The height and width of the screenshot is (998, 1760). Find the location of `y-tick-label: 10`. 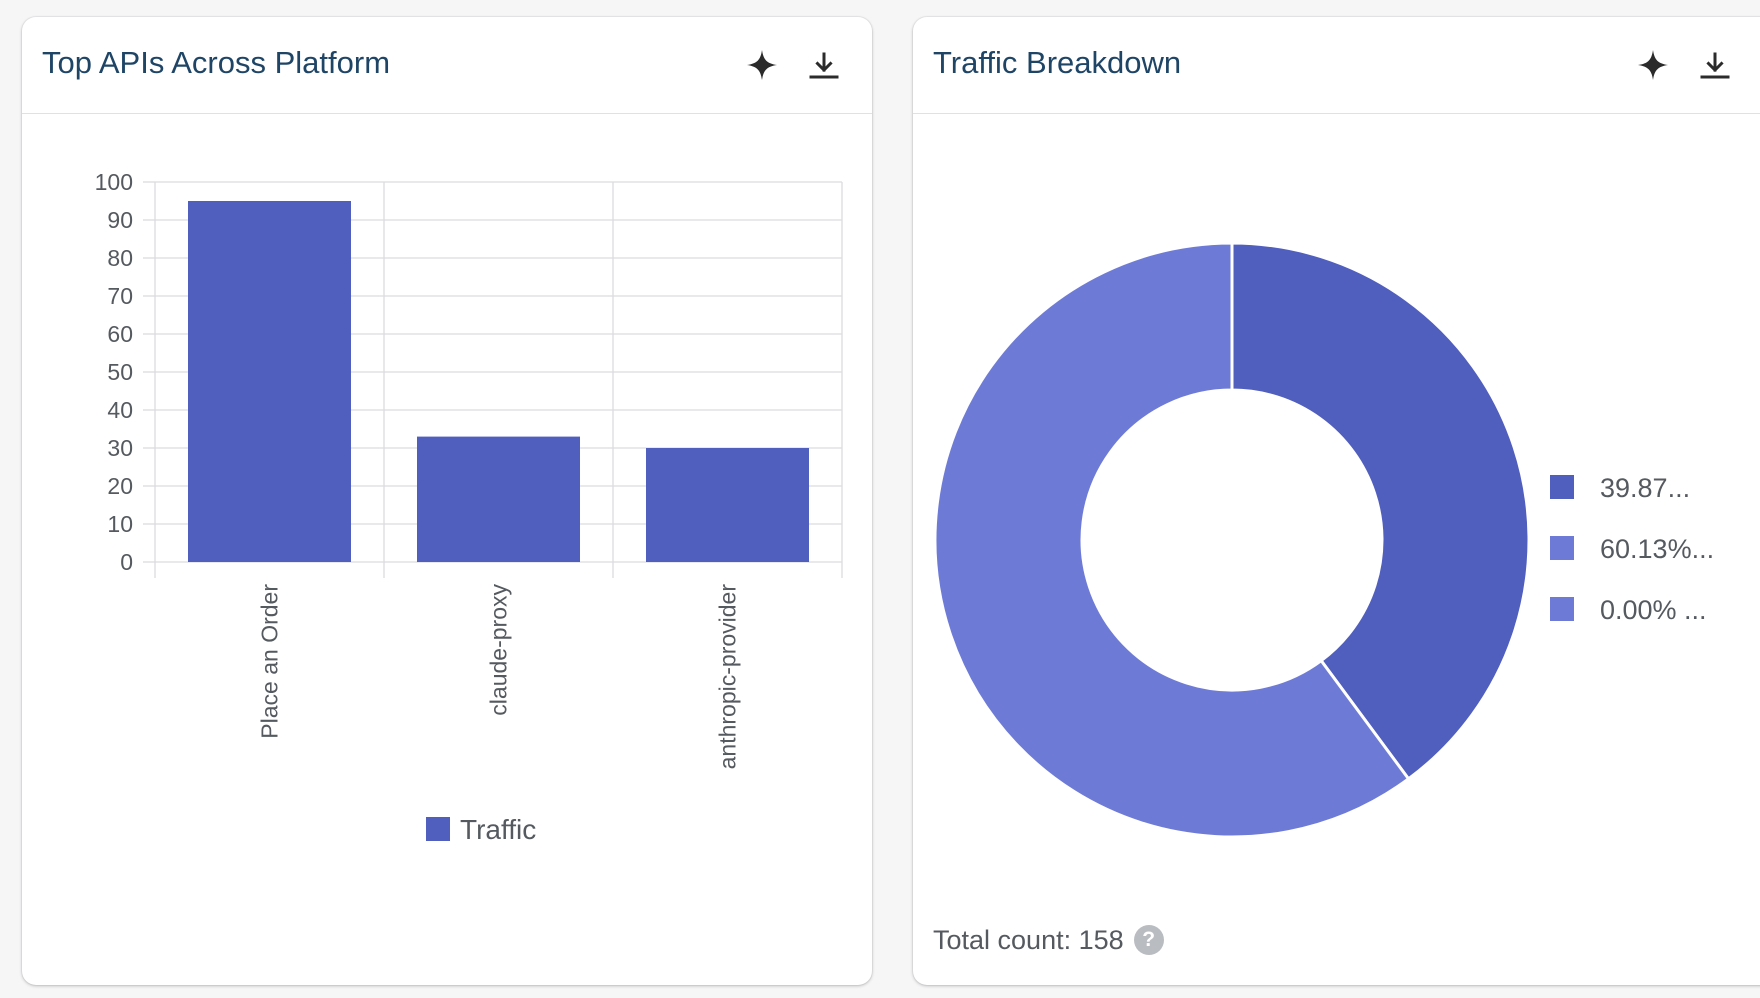

y-tick-label: 10 is located at coordinates (120, 524).